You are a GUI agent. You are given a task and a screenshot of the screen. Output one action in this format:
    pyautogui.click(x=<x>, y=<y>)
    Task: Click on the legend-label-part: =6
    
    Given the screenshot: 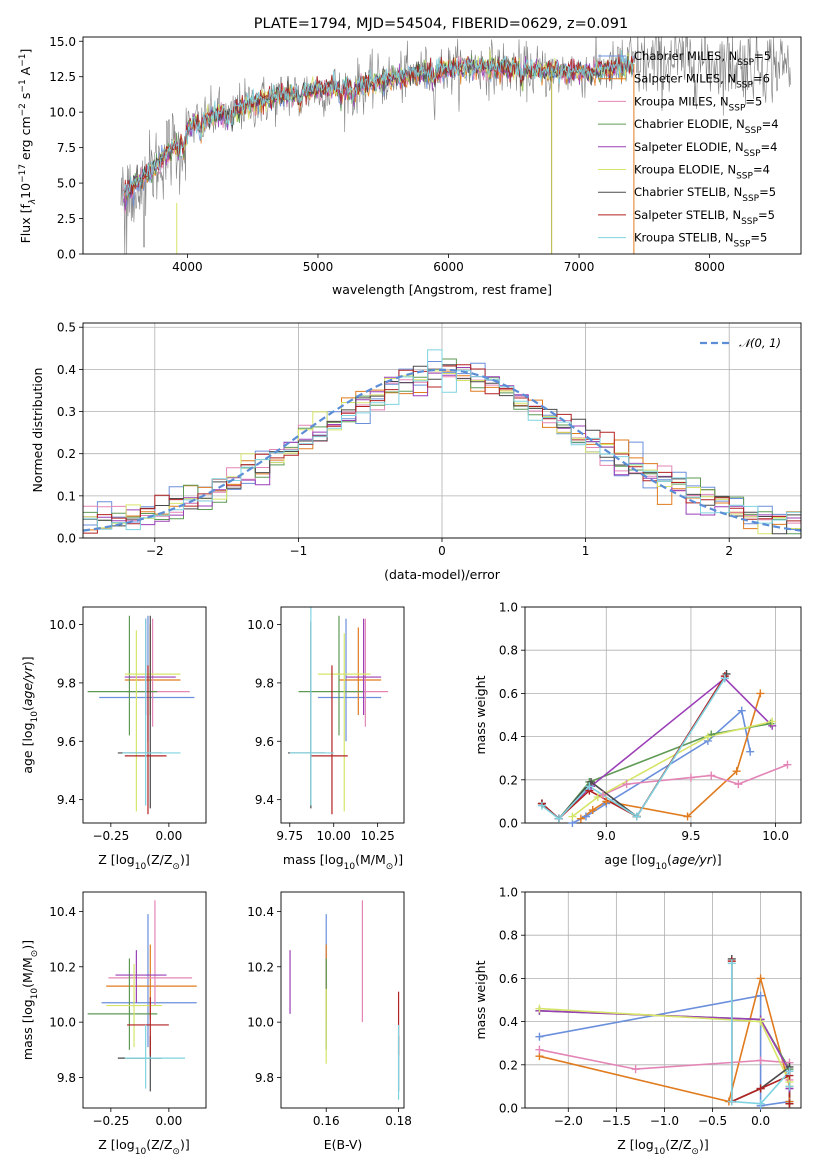 What is the action you would take?
    pyautogui.click(x=761, y=79)
    